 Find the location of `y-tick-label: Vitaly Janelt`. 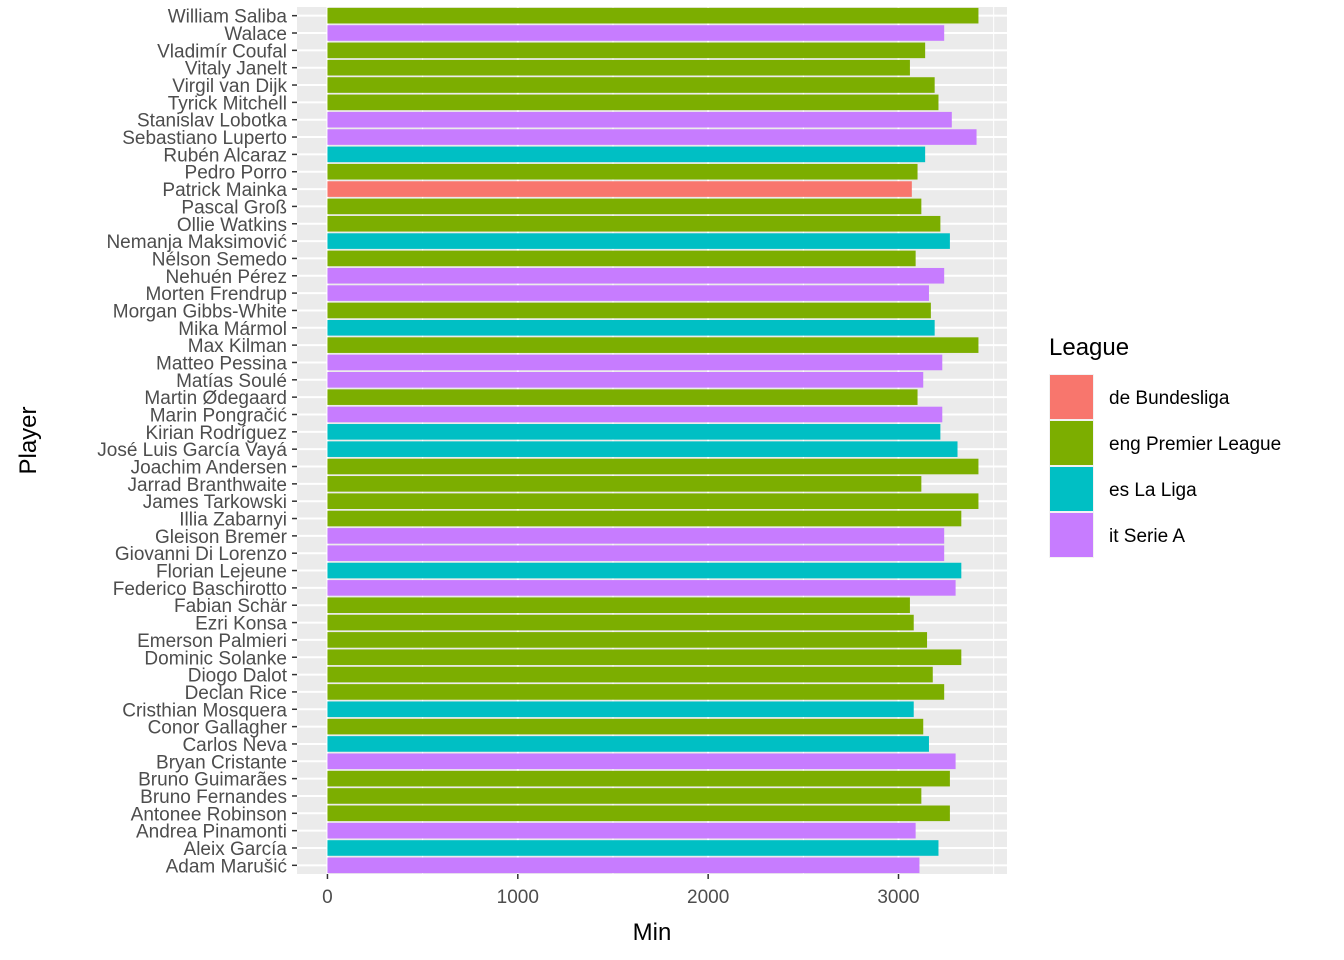

y-tick-label: Vitaly Janelt is located at coordinates (236, 69).